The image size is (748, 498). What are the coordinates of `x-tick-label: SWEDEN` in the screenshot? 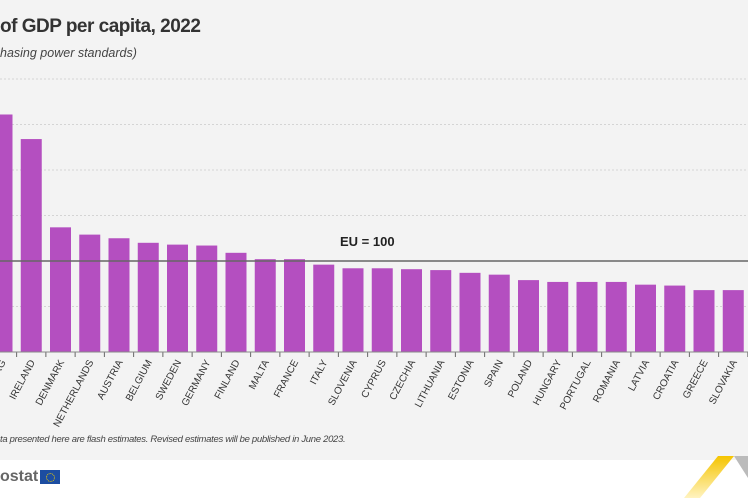 It's located at (169, 380).